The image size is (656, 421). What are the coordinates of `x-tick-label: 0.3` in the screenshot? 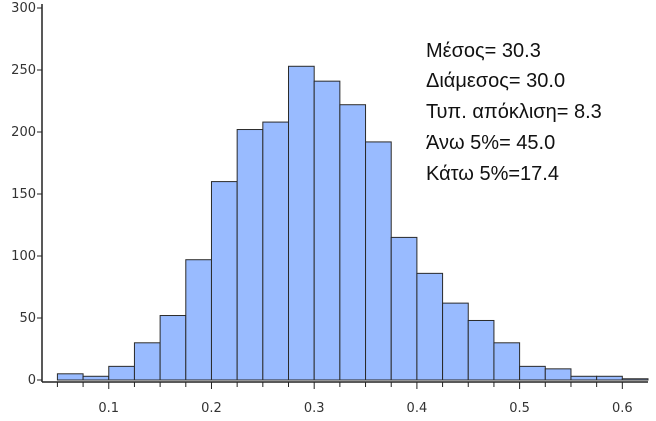 It's located at (314, 408).